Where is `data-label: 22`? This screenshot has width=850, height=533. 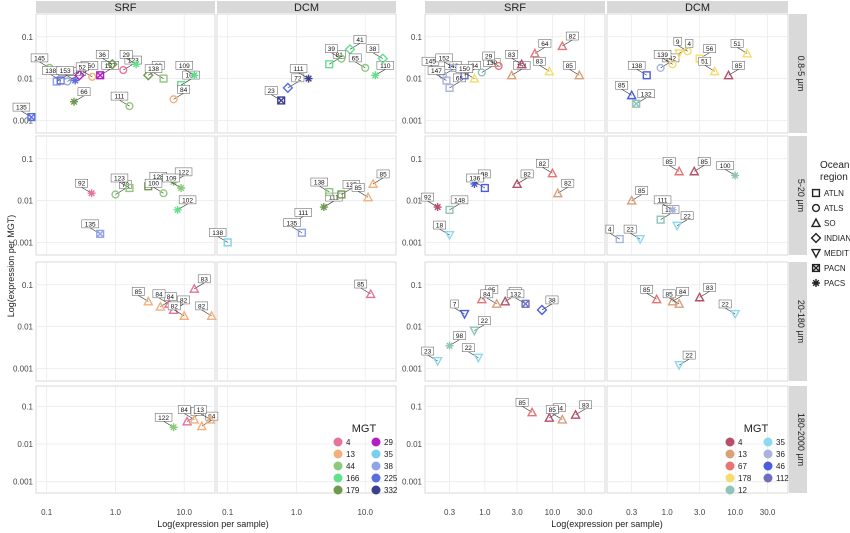
data-label: 22 is located at coordinates (688, 216).